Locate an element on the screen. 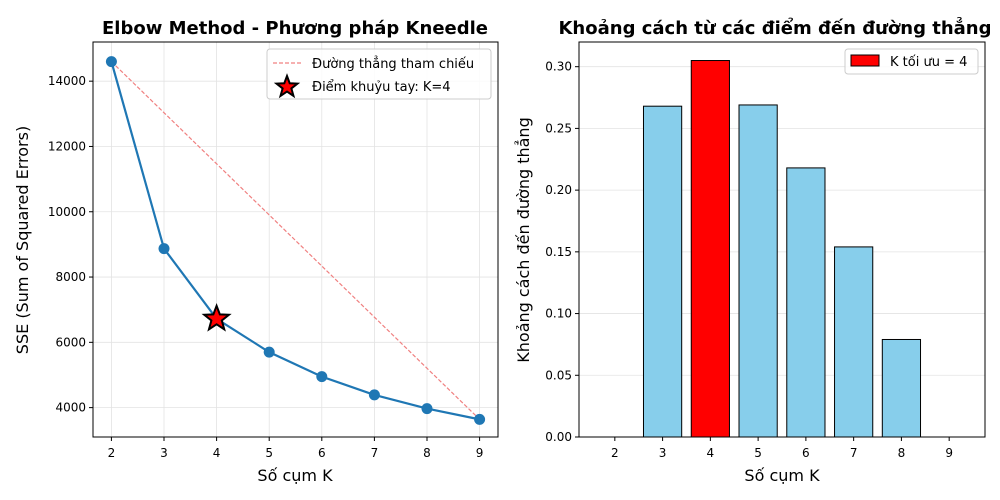  left-legend-box is located at coordinates (379, 74).